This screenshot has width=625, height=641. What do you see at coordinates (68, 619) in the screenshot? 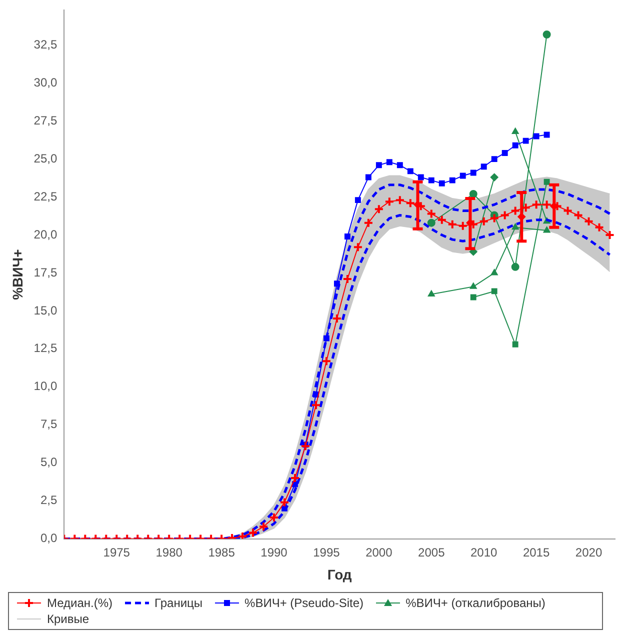
I see `legend-label: Кривые` at bounding box center [68, 619].